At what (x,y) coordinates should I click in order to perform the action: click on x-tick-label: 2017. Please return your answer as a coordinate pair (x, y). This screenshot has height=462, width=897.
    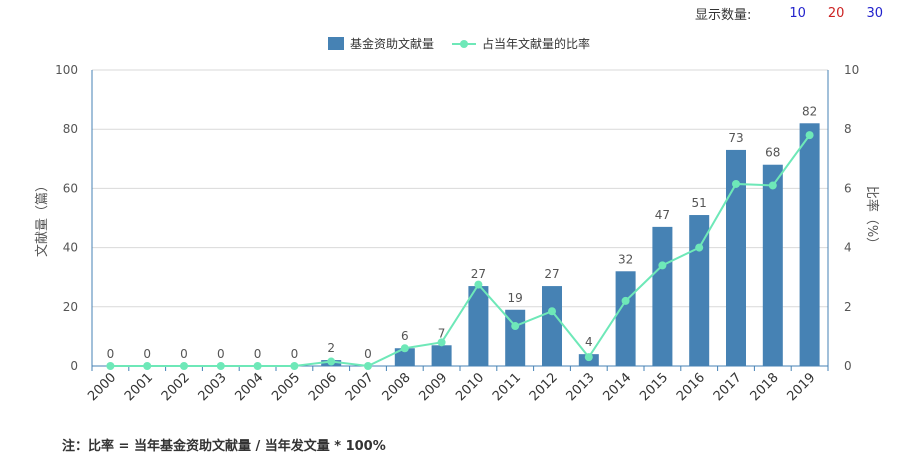
    Looking at the image, I should click on (728, 387).